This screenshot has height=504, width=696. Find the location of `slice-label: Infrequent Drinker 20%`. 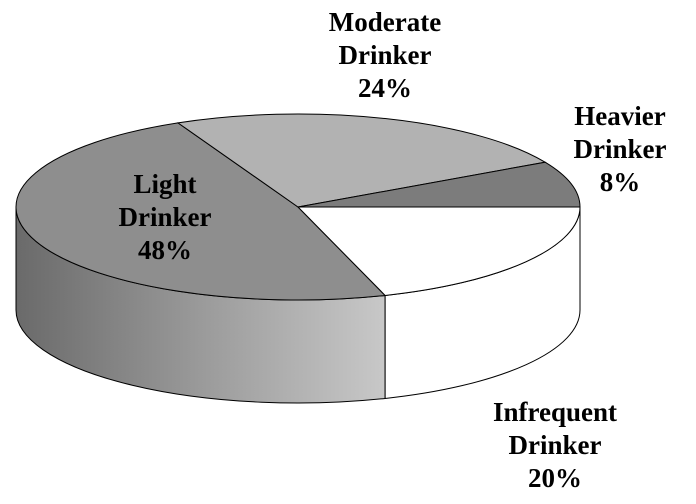

slice-label: Infrequent Drinker 20% is located at coordinates (555, 445).